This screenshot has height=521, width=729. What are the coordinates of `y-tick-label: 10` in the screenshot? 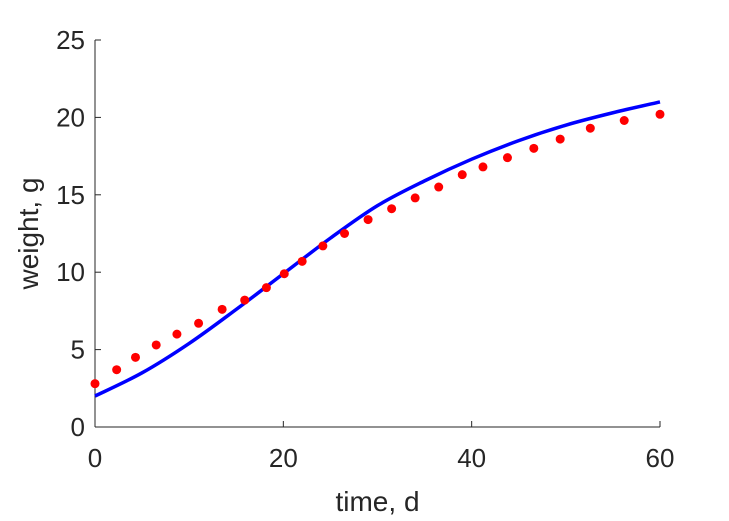 It's located at (70, 272).